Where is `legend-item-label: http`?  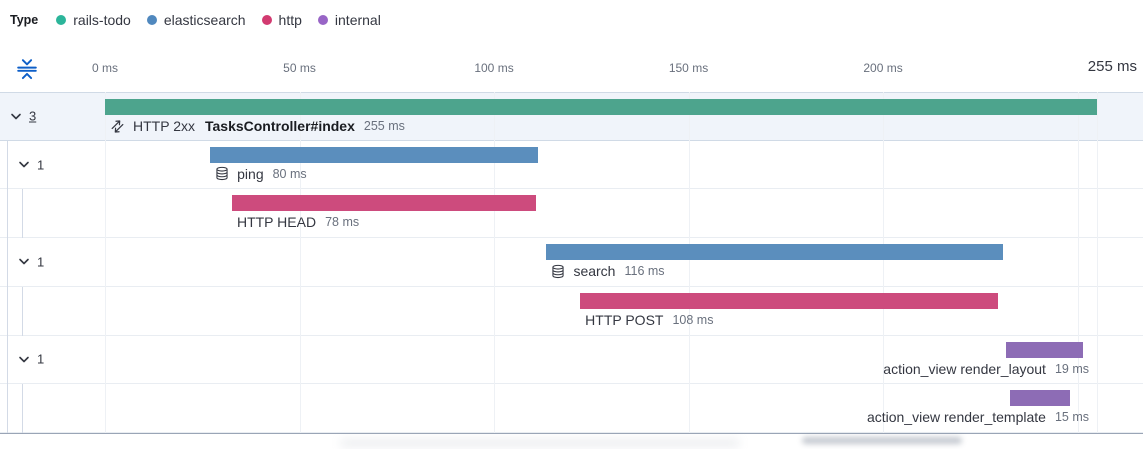
legend-item-label: http is located at coordinates (290, 20).